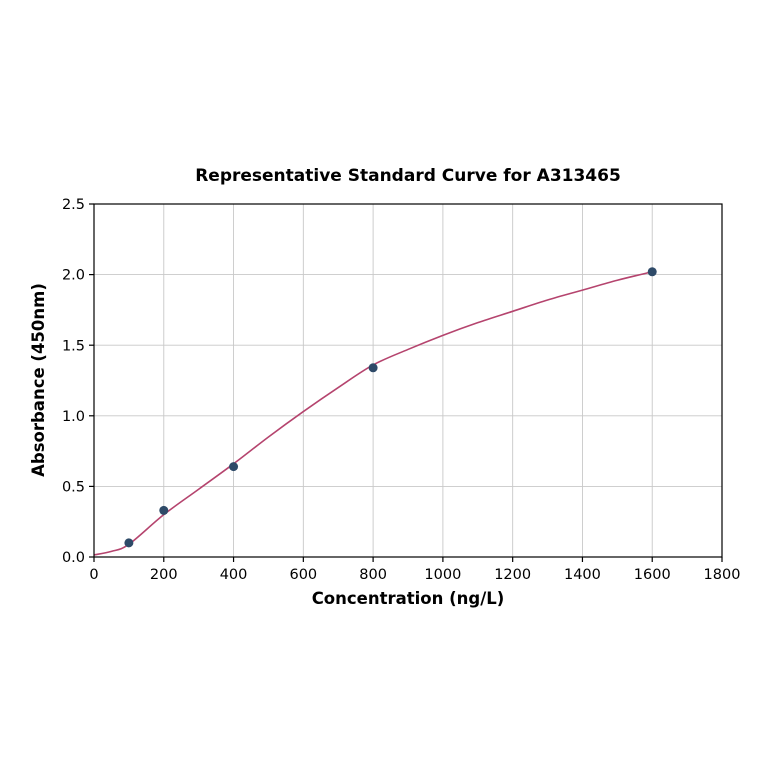 The height and width of the screenshot is (764, 764). What do you see at coordinates (73, 487) in the screenshot?
I see `y-tick-label: 0.5` at bounding box center [73, 487].